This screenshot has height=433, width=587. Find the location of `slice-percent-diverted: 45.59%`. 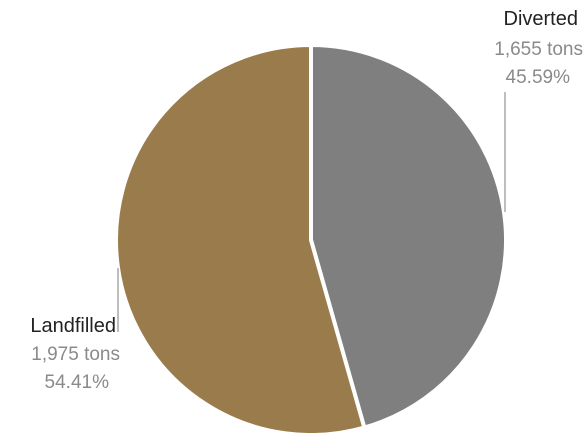

slice-percent-diverted: 45.59% is located at coordinates (538, 77).